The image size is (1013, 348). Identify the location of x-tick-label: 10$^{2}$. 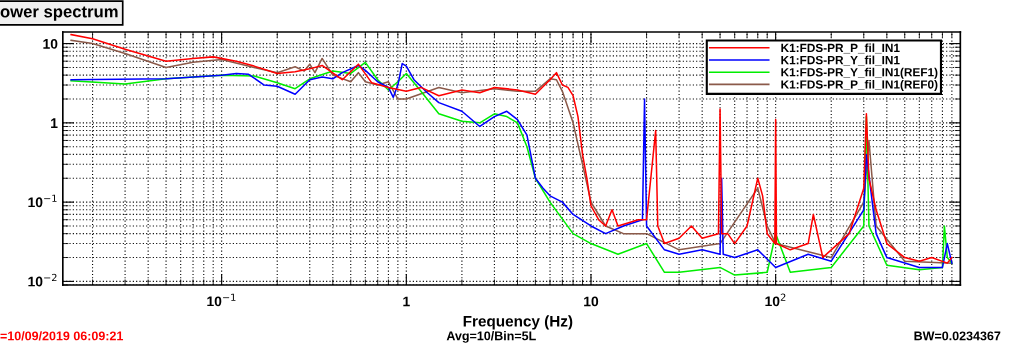
(775, 300).